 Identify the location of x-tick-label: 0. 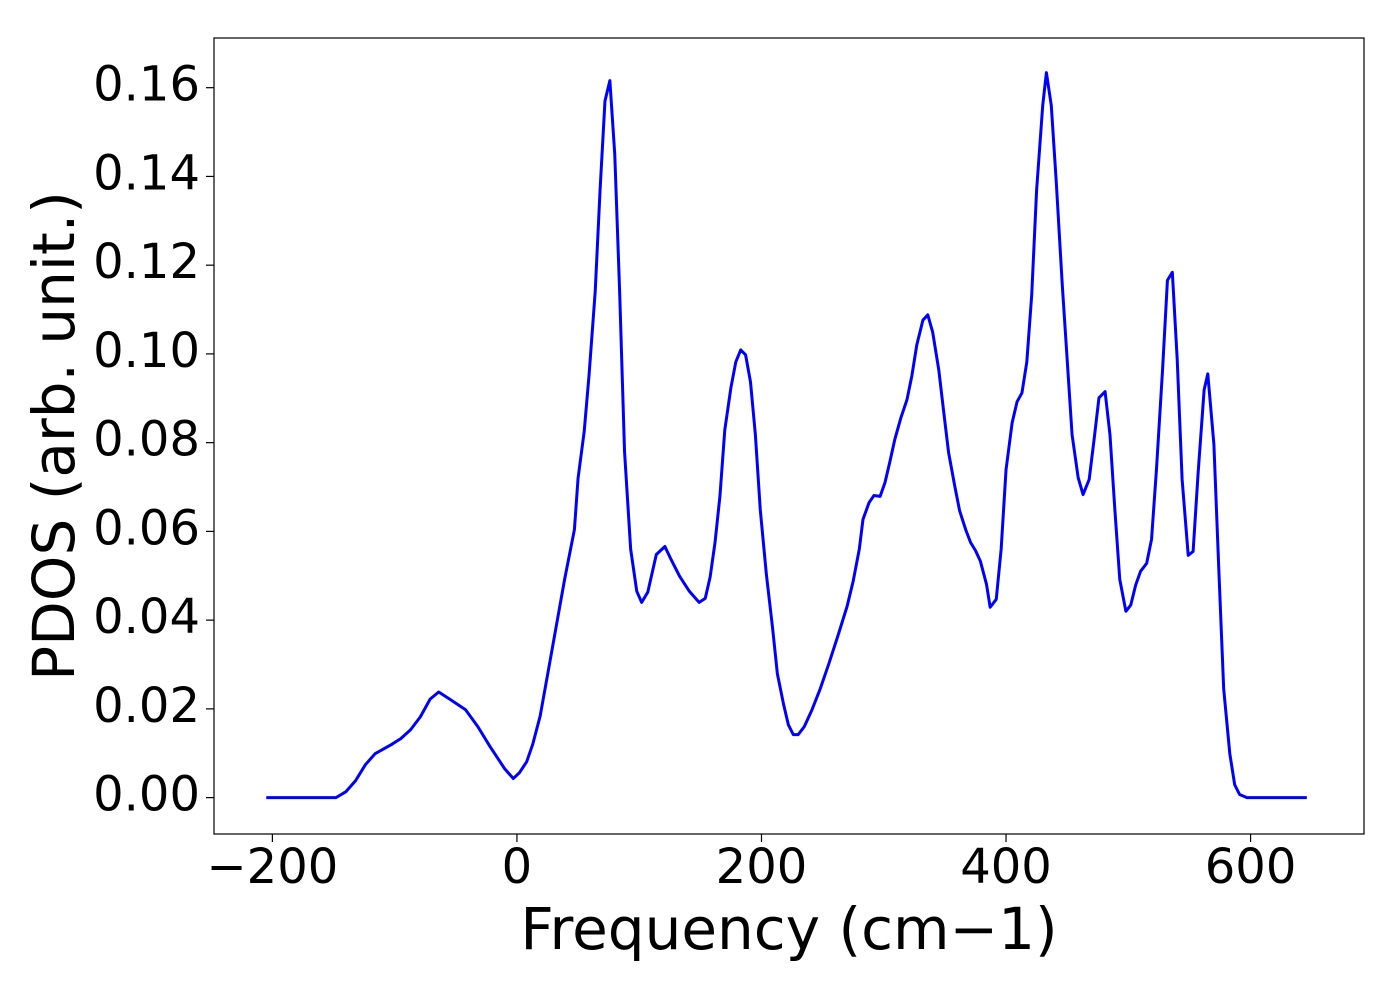
(517, 867).